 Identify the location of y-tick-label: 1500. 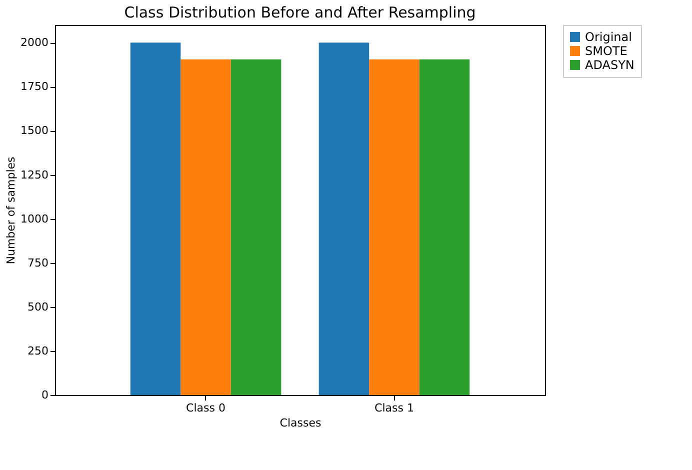
(34, 131).